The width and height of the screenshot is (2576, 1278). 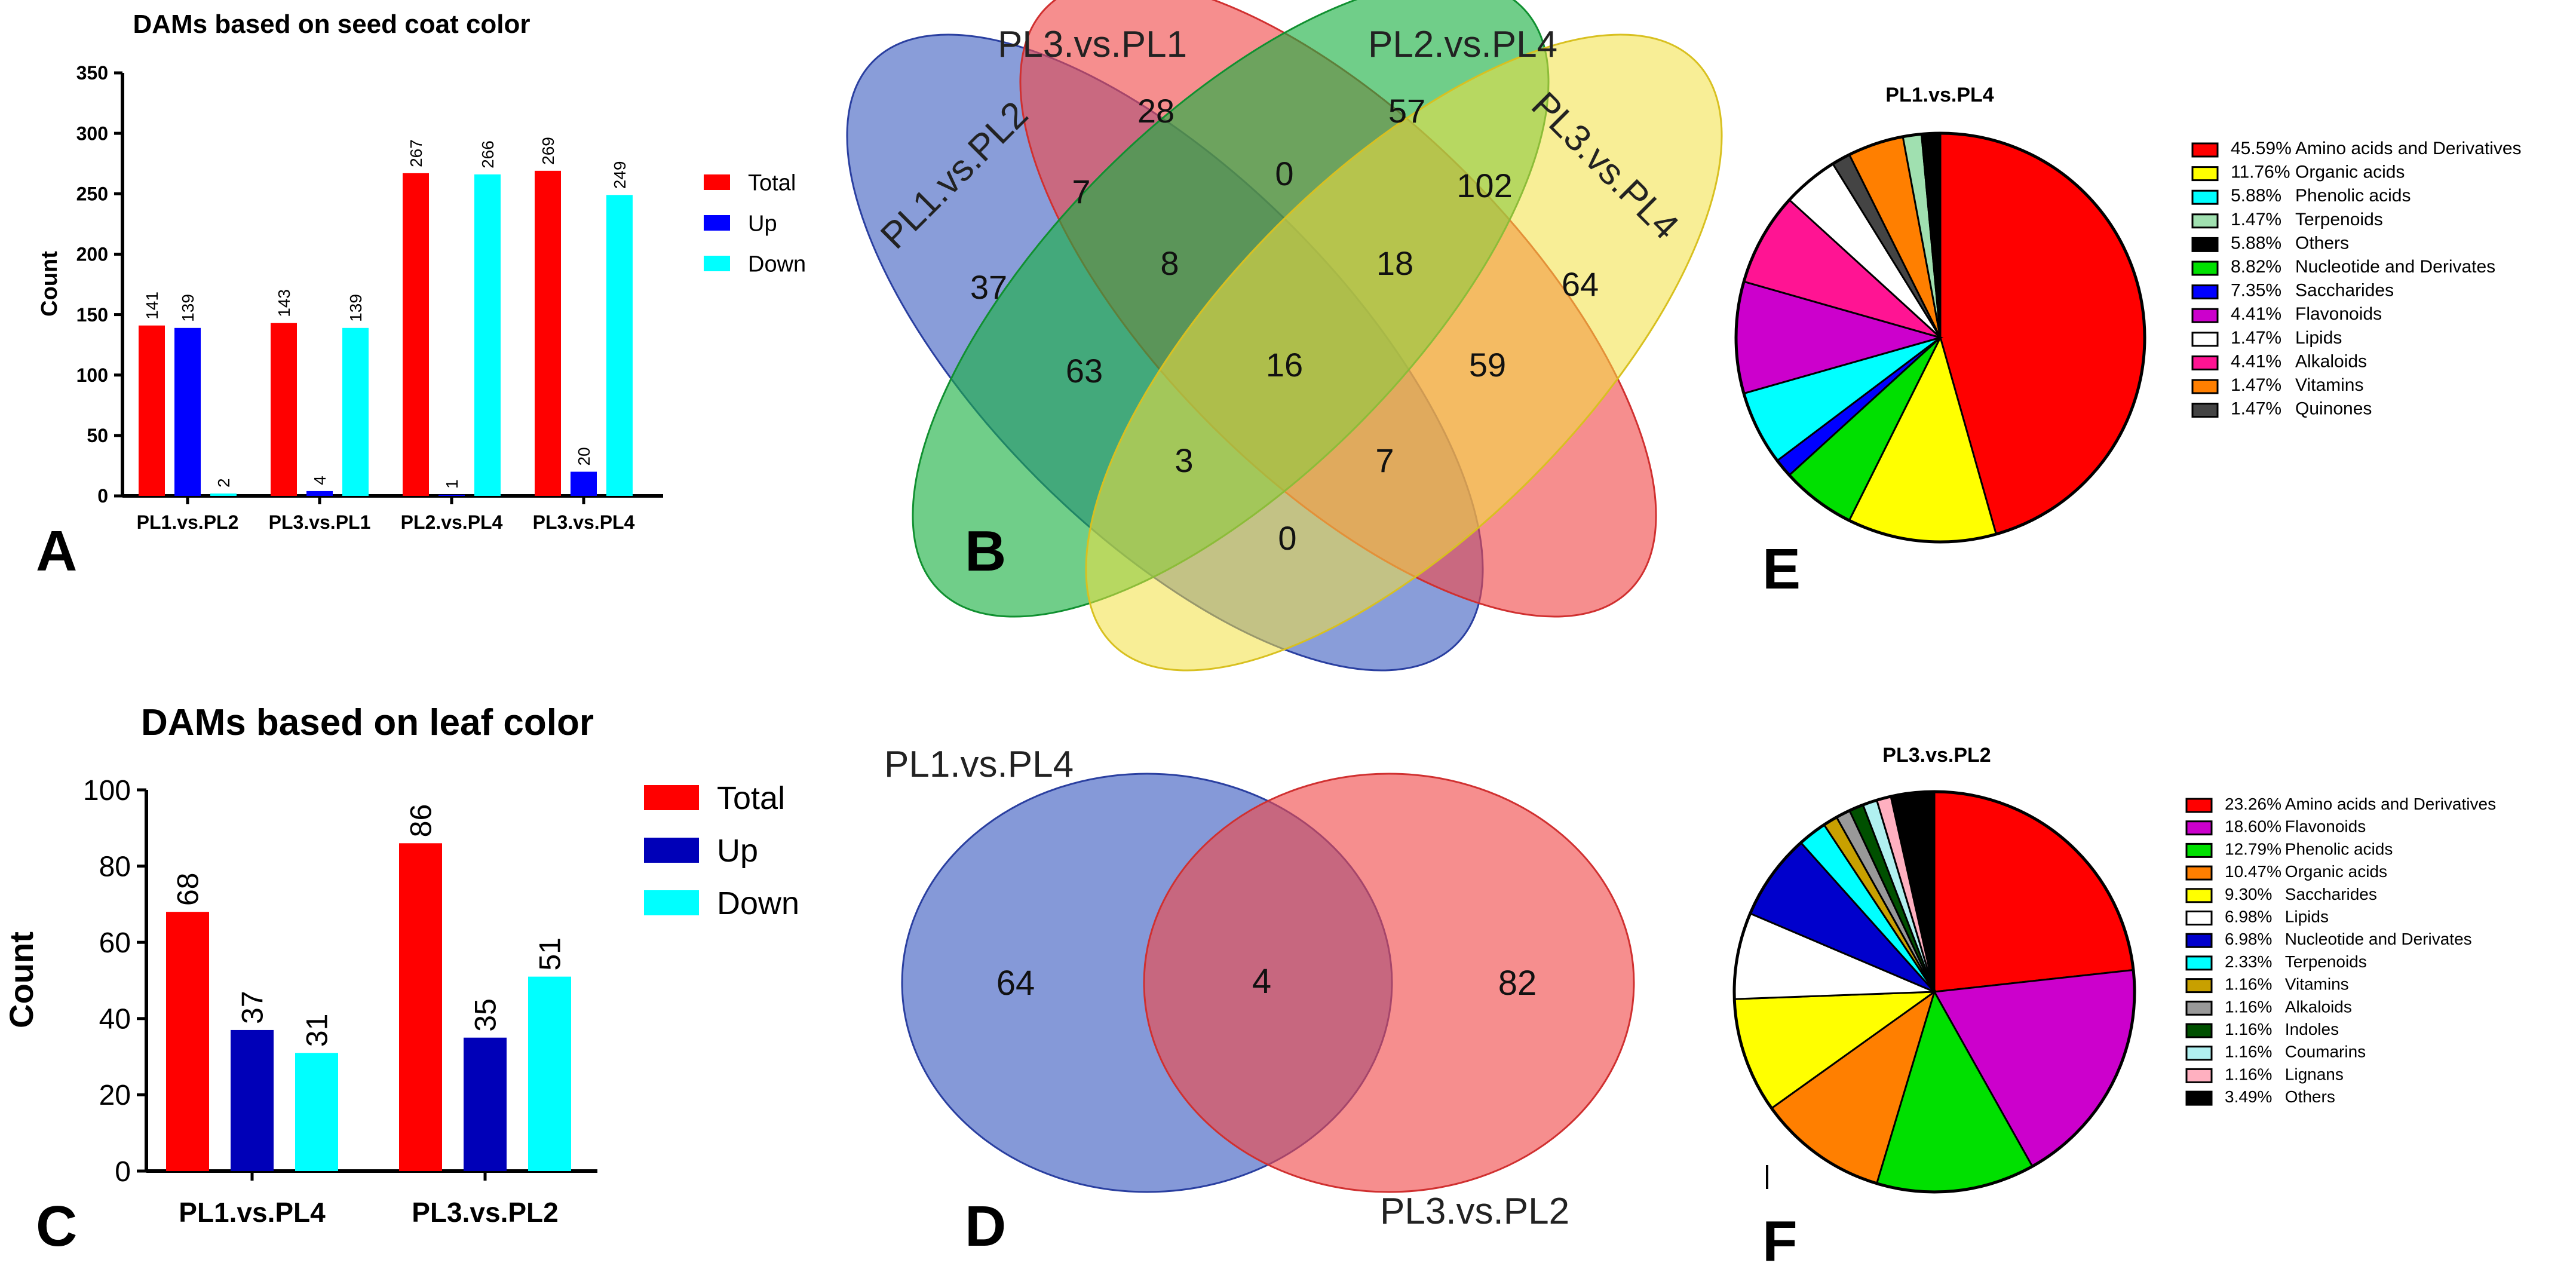 What do you see at coordinates (284, 409) in the screenshot?
I see `bar-total-pl3-vs-pl1` at bounding box center [284, 409].